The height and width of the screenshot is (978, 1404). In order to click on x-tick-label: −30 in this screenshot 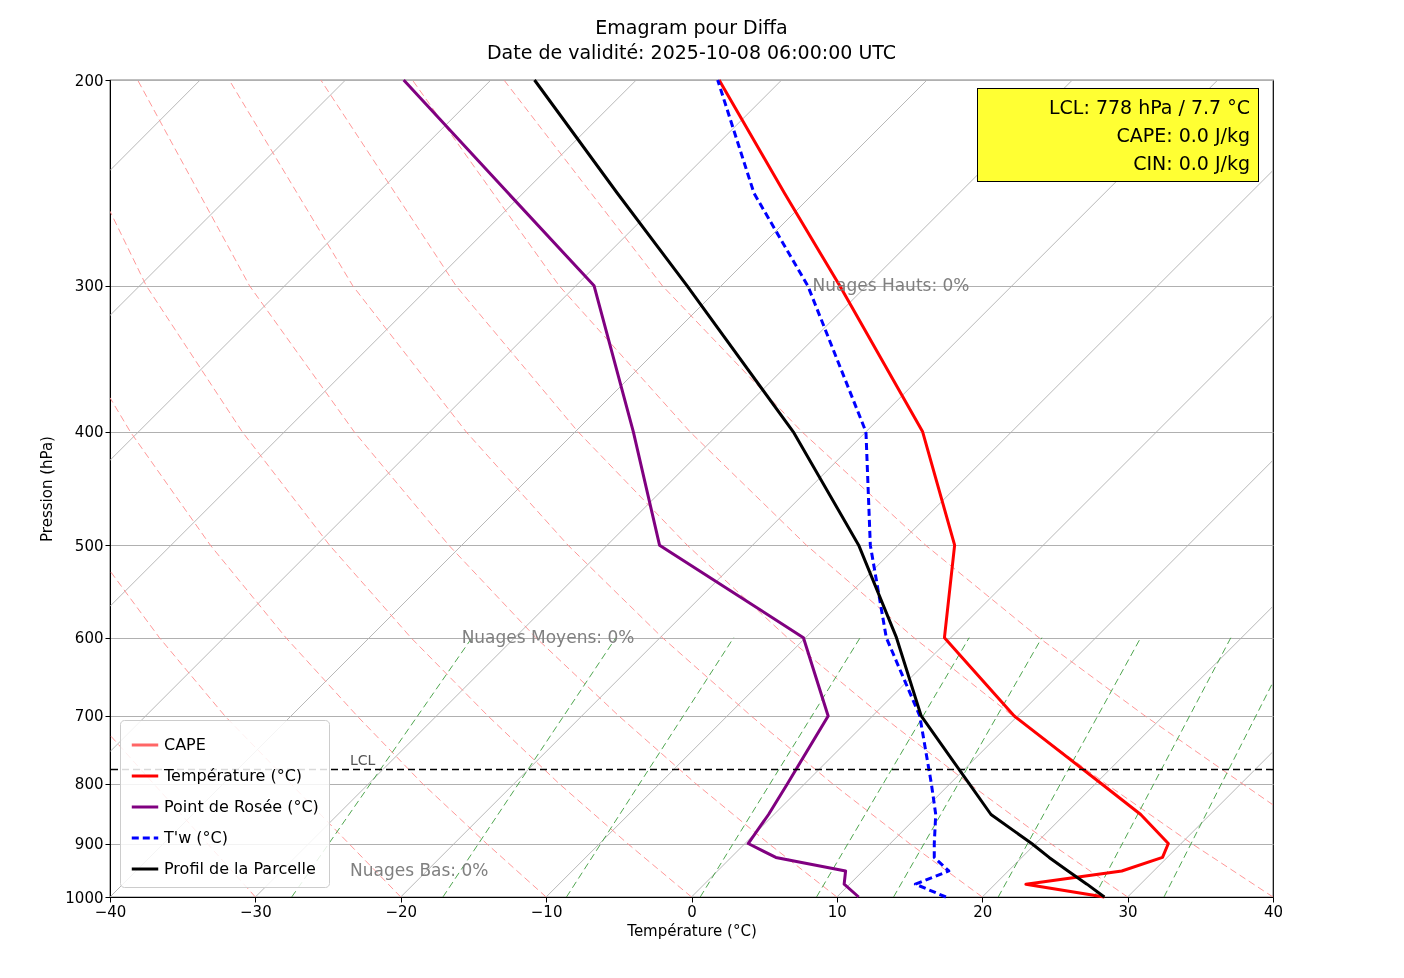, I will do `click(256, 911)`.